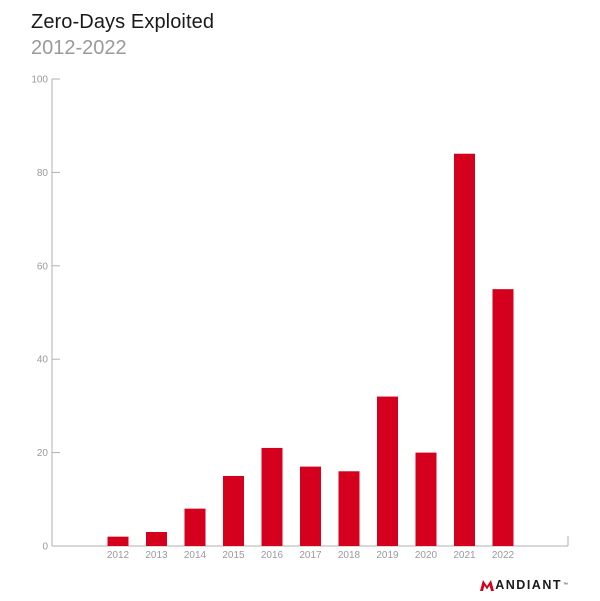 The width and height of the screenshot is (600, 601). Describe the element at coordinates (272, 496) in the screenshot. I see `bar-2016` at that location.